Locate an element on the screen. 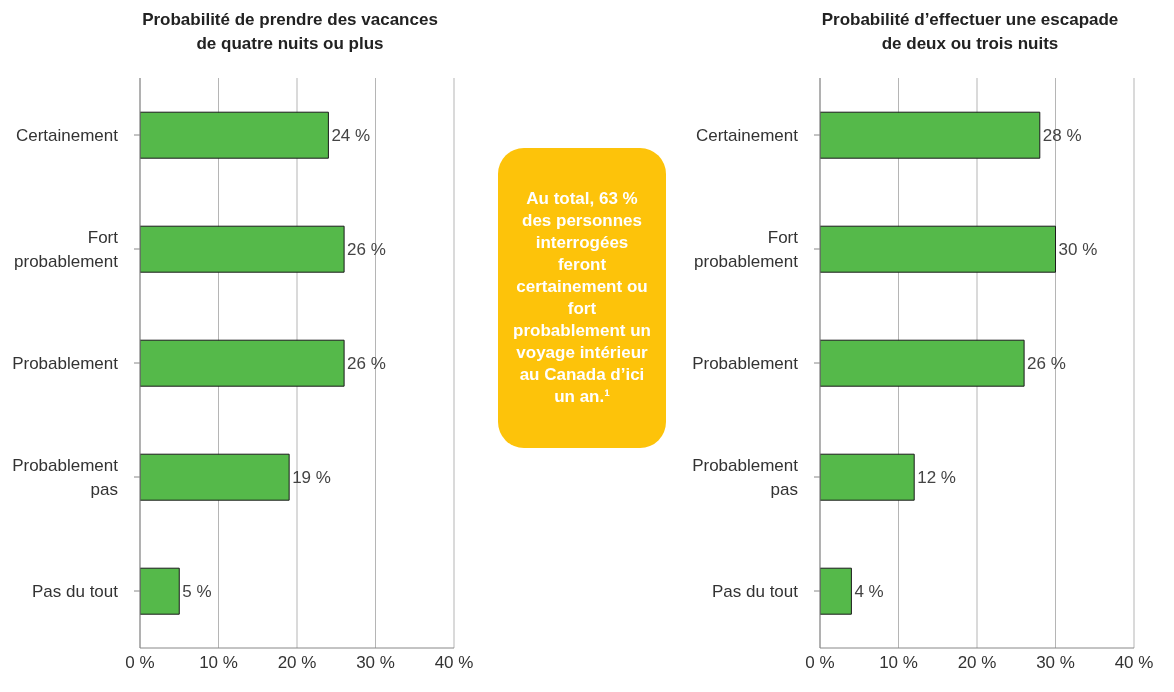 The width and height of the screenshot is (1174, 692). data-label: 30 % is located at coordinates (1078, 250).